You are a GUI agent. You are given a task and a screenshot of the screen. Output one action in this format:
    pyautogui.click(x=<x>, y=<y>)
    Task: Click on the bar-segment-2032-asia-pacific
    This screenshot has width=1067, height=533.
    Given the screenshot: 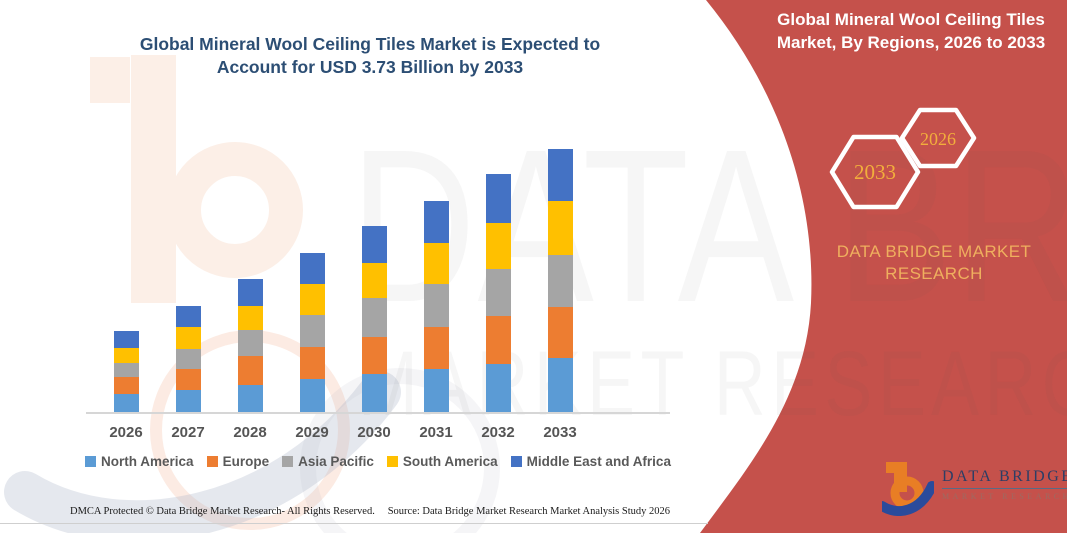 What is the action you would take?
    pyautogui.click(x=498, y=292)
    